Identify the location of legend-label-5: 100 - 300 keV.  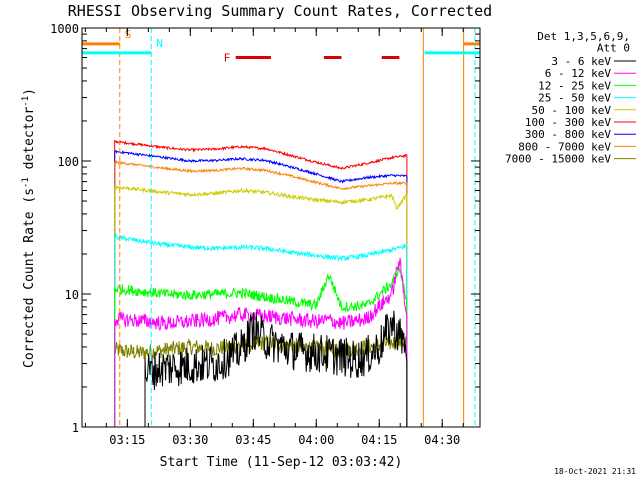
(568, 122).